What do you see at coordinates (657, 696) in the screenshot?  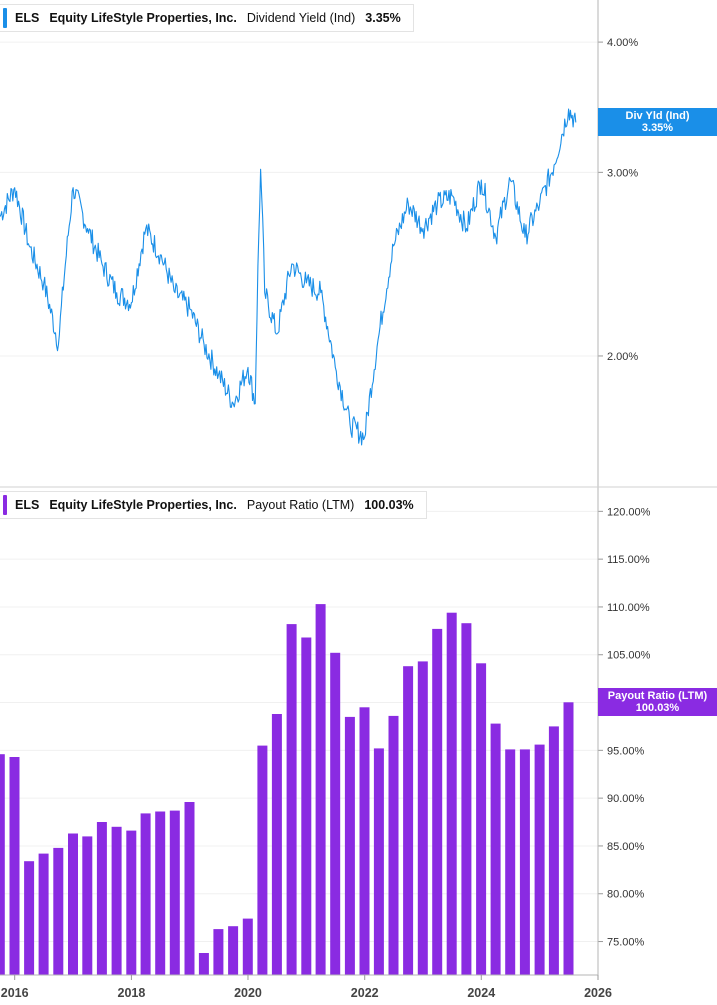 I see `value-tag-label: Payout Ratio (LTM)` at bounding box center [657, 696].